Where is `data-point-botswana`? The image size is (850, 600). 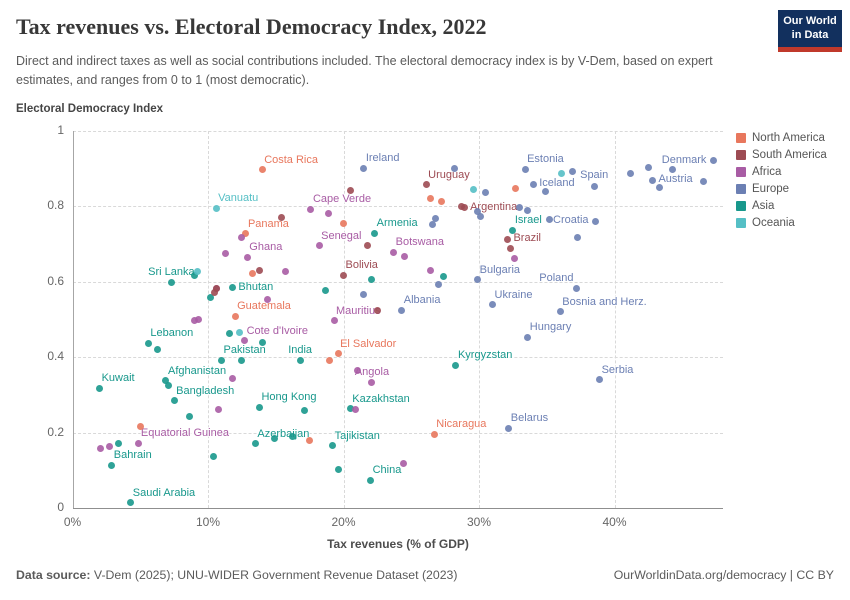
data-point-botswana is located at coordinates (394, 252).